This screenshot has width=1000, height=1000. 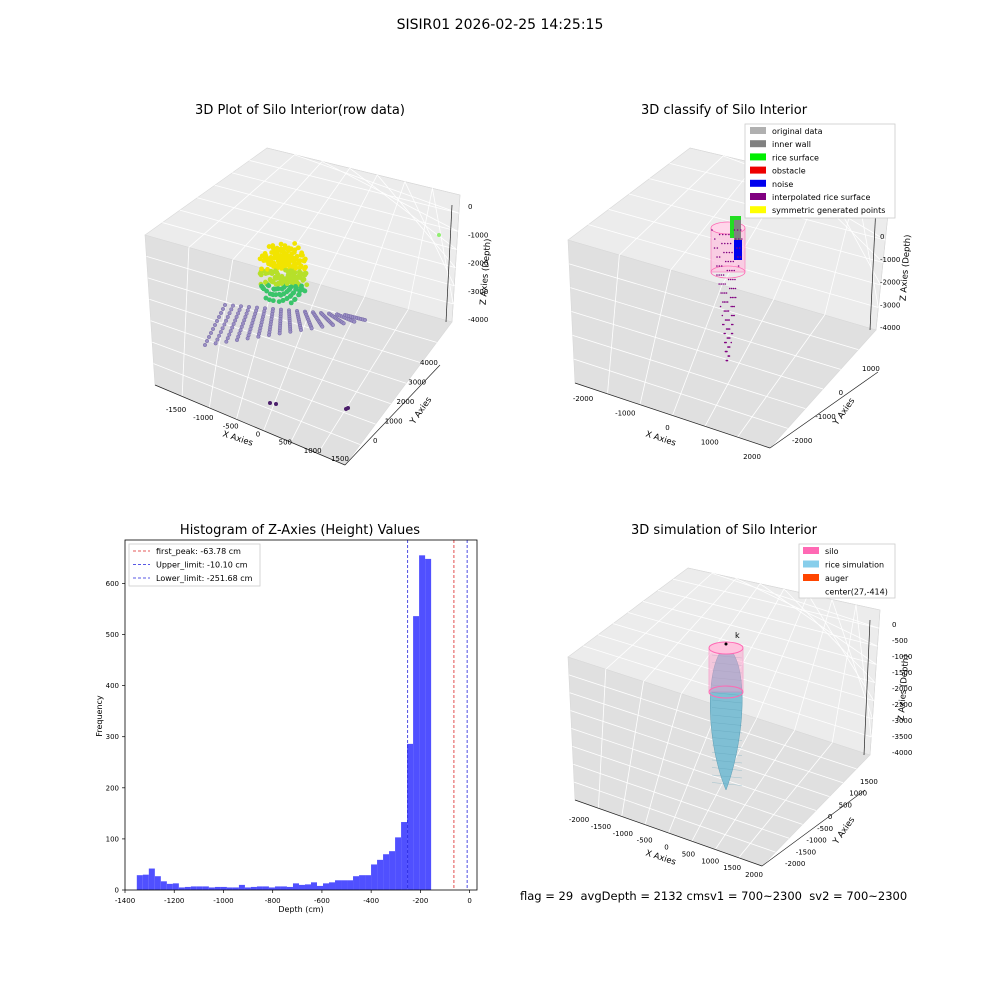 What do you see at coordinates (672, 415) in the screenshot?
I see `classify-x-axis-line` at bounding box center [672, 415].